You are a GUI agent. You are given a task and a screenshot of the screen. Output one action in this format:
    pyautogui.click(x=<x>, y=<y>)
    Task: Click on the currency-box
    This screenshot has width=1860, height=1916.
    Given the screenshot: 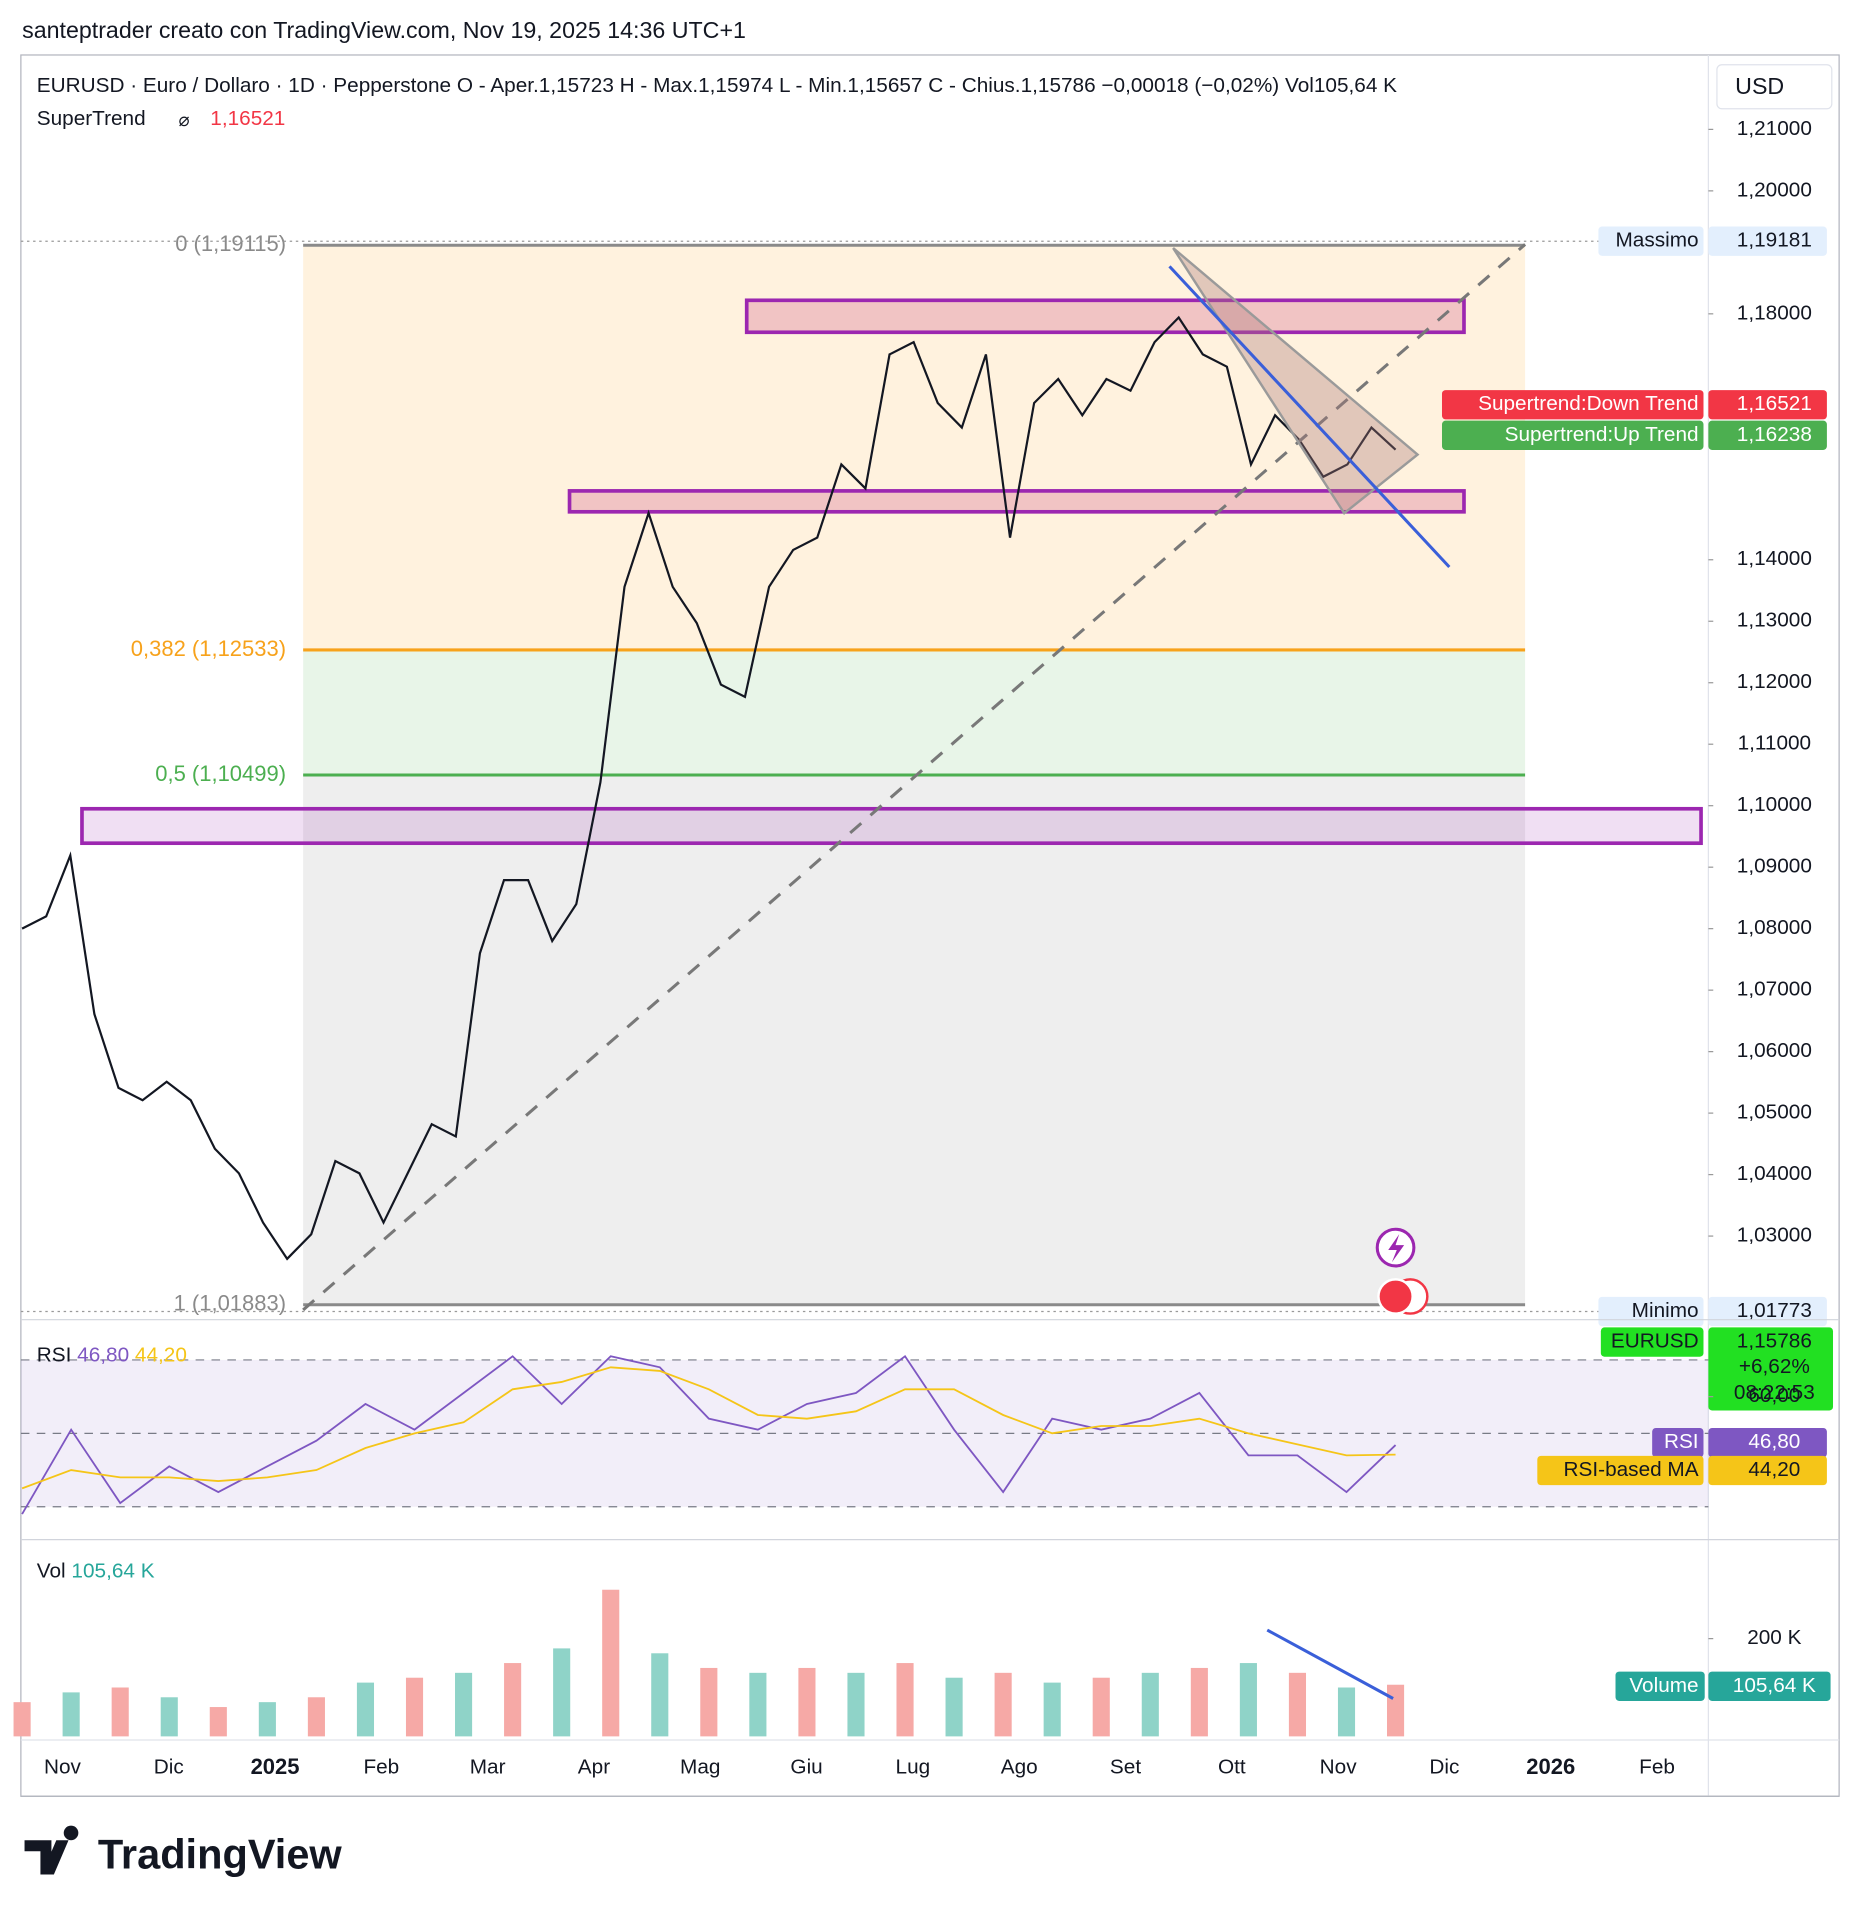 What is the action you would take?
    pyautogui.click(x=1774, y=87)
    